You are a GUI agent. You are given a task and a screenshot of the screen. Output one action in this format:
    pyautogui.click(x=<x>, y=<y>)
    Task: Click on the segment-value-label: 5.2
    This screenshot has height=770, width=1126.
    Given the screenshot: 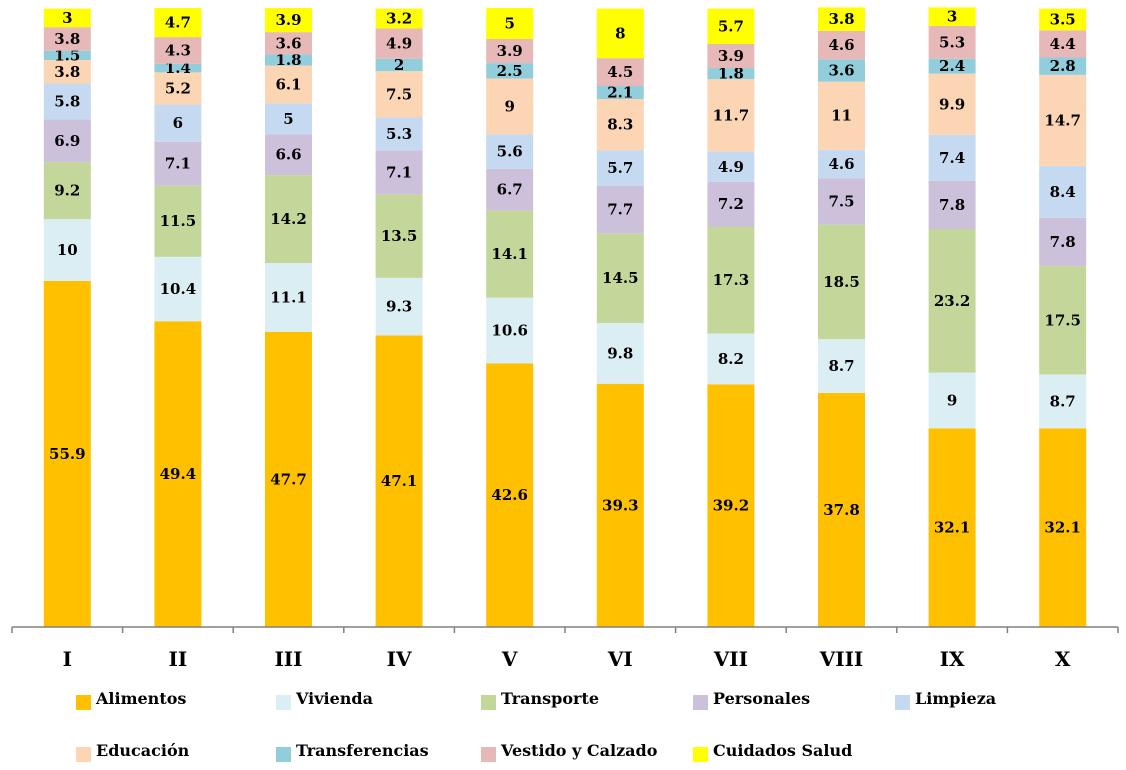 What is the action you would take?
    pyautogui.click(x=178, y=88)
    